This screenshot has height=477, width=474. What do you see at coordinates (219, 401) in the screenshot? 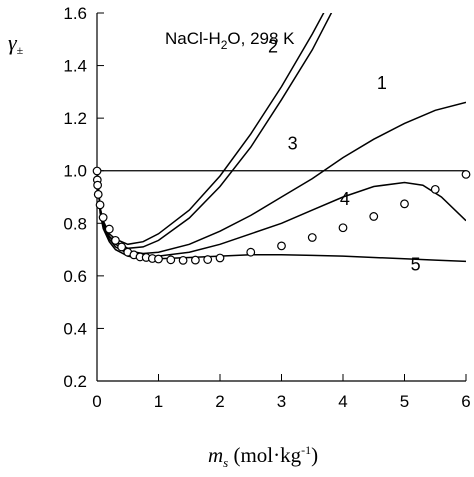
I see `x-tick-label: 2` at bounding box center [219, 401].